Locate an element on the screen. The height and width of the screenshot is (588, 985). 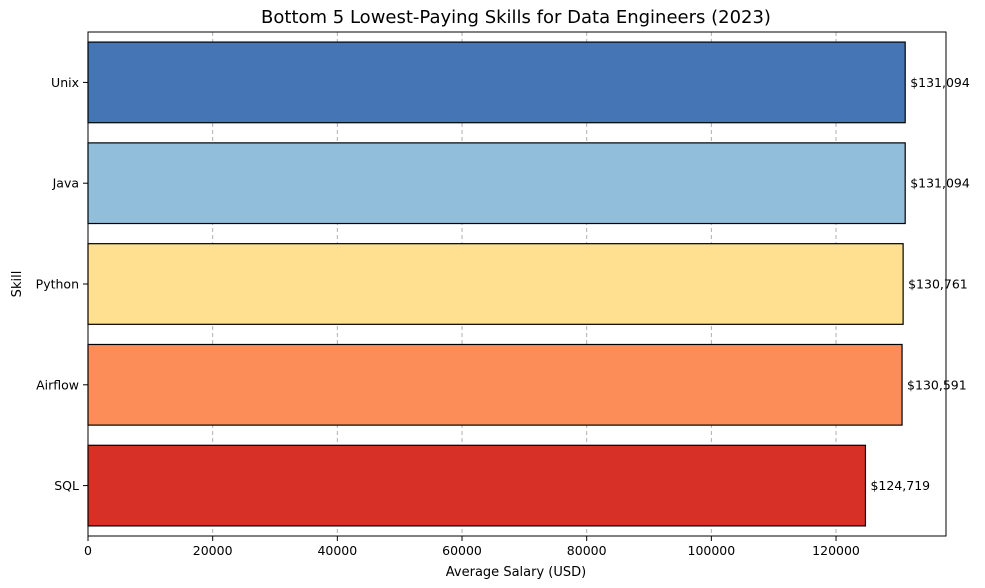
bar-java is located at coordinates (496, 183).